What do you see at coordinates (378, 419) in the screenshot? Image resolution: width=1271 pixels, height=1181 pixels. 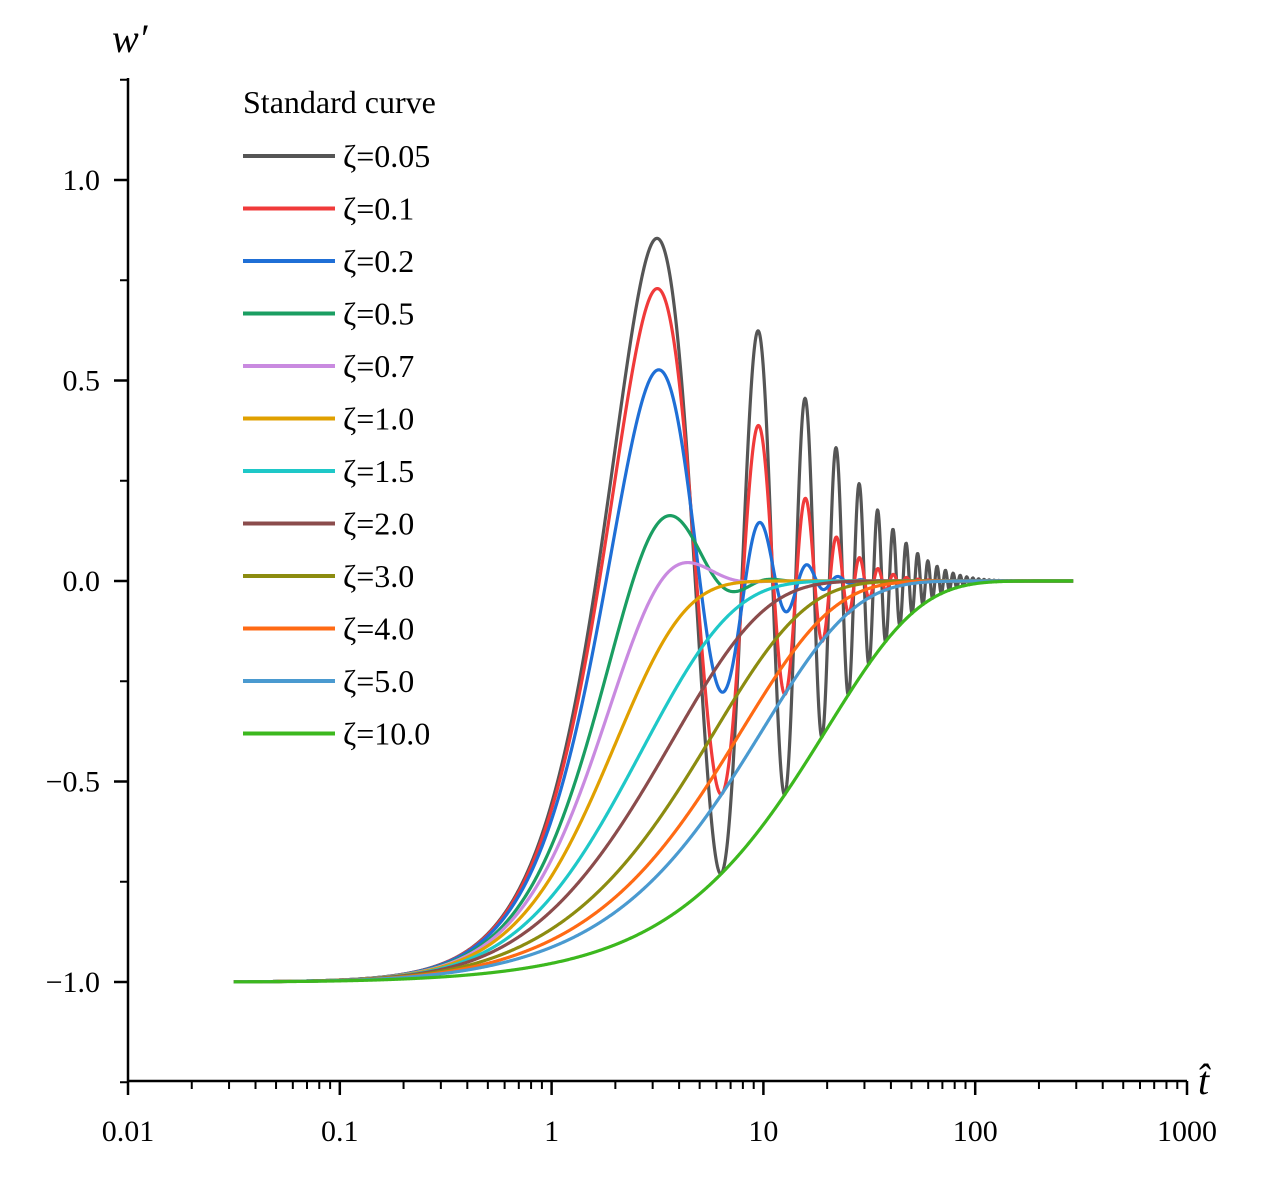 I see `legend-label-5: ζ=1.0` at bounding box center [378, 419].